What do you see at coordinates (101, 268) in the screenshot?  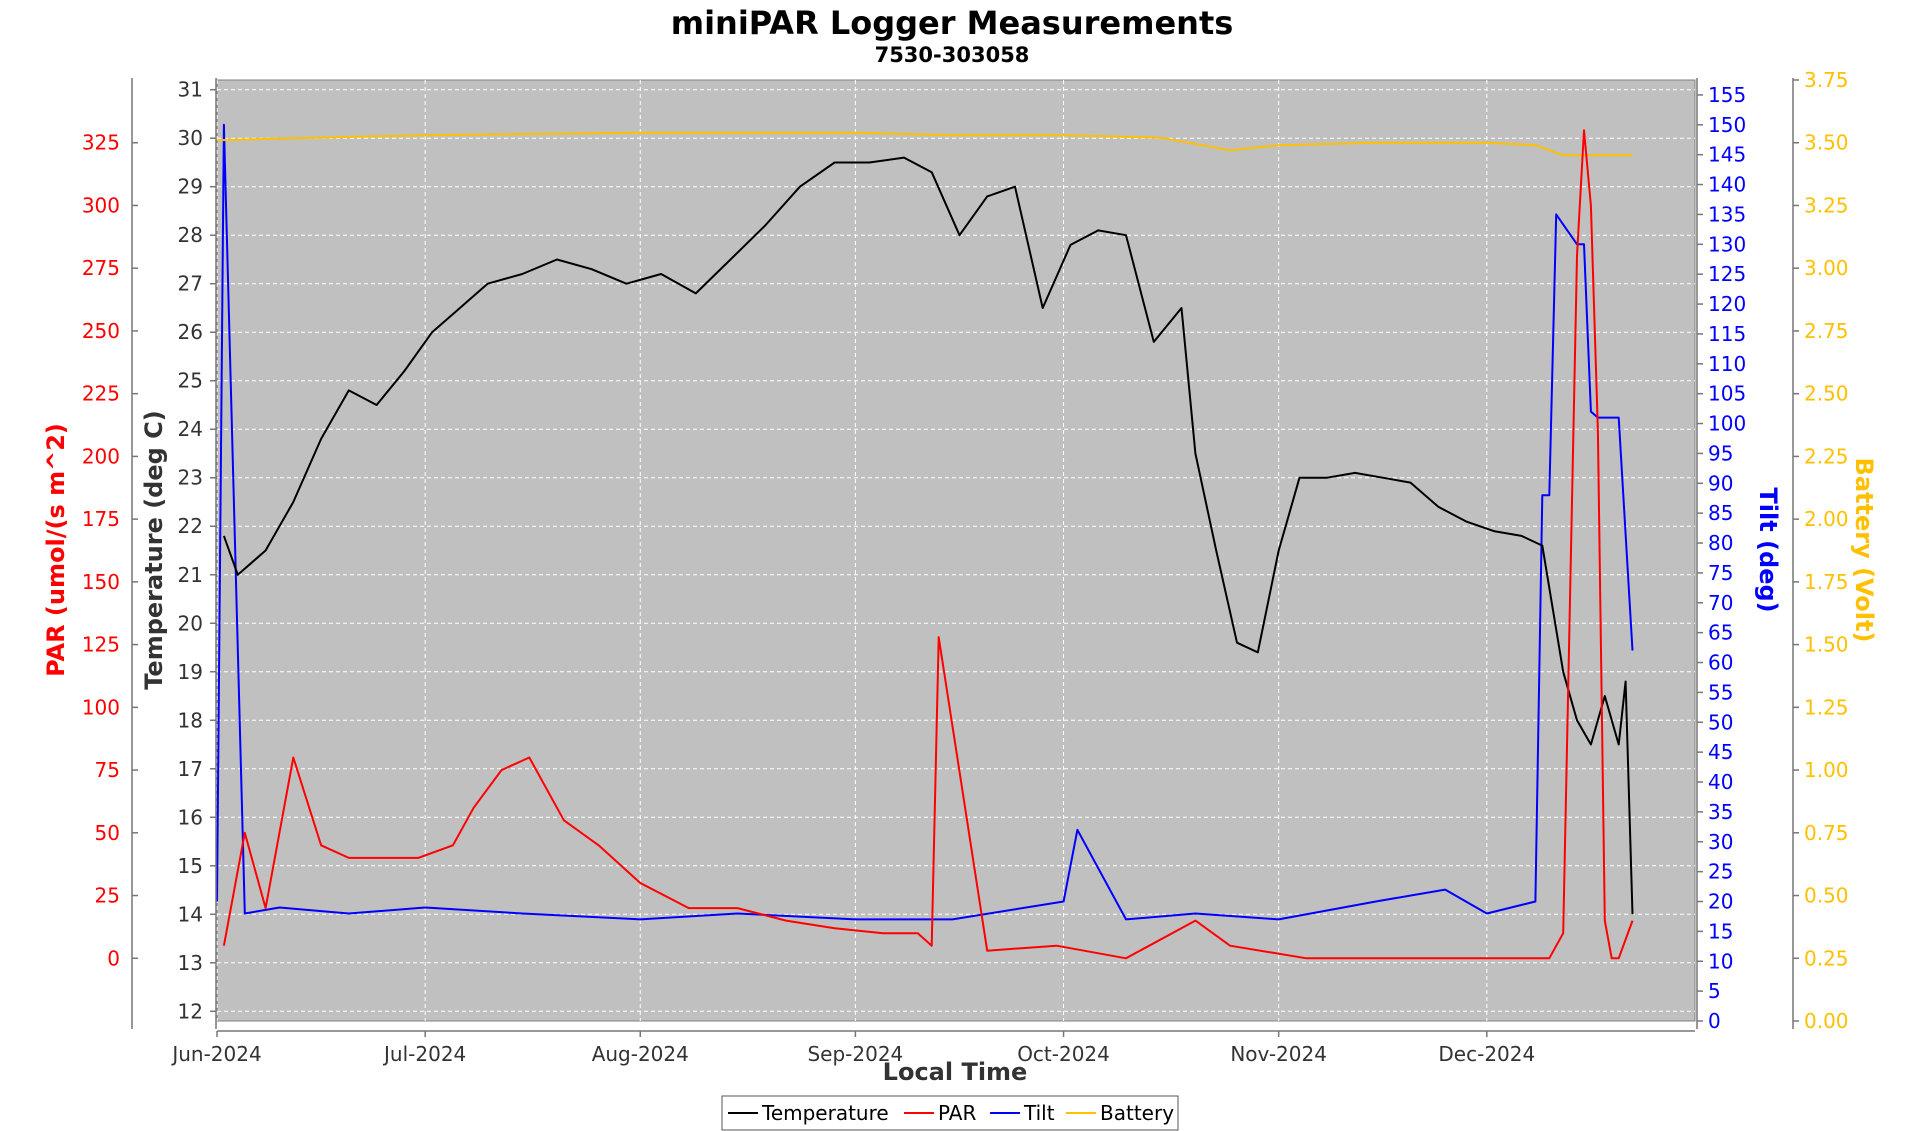 I see `tick-label-par: 275` at bounding box center [101, 268].